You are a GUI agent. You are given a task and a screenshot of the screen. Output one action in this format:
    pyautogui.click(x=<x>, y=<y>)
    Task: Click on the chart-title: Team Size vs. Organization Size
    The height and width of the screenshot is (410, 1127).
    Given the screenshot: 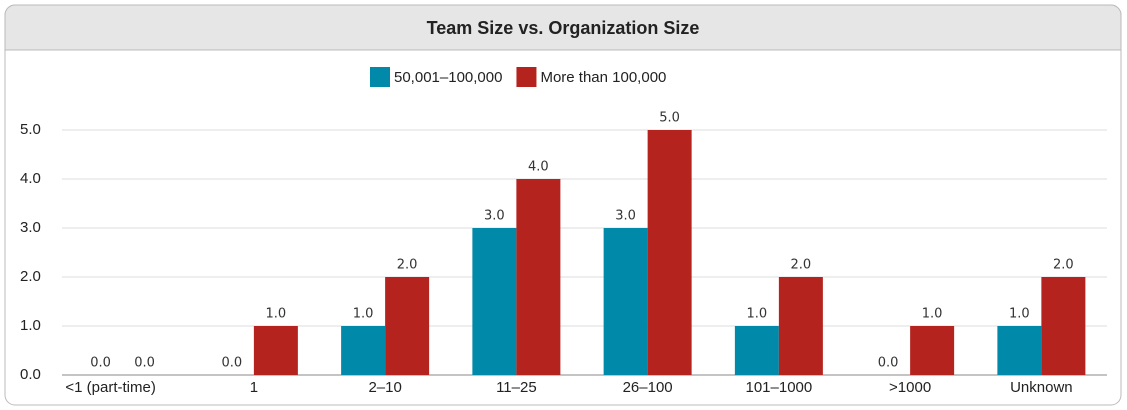 What is the action you would take?
    pyautogui.click(x=563, y=28)
    